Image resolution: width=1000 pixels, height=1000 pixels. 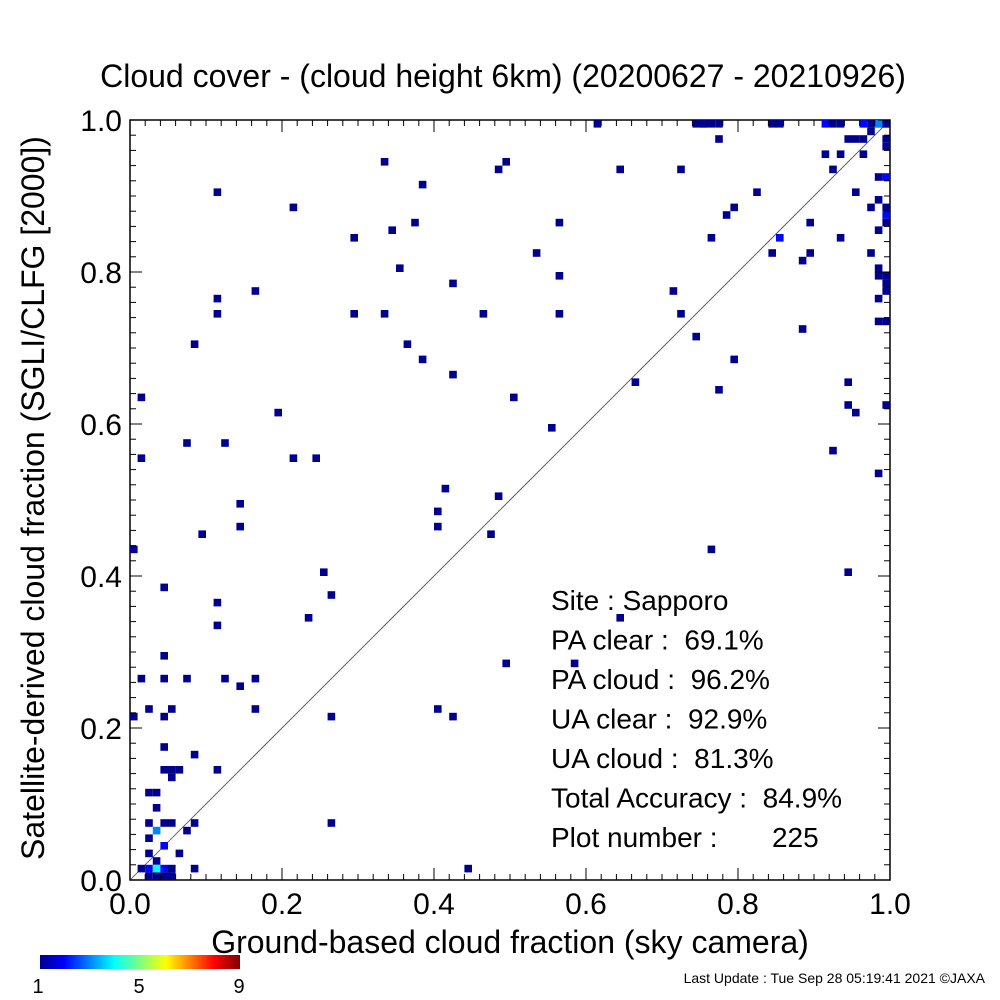 I want to click on x-tick-label: 0.4, so click(x=434, y=904).